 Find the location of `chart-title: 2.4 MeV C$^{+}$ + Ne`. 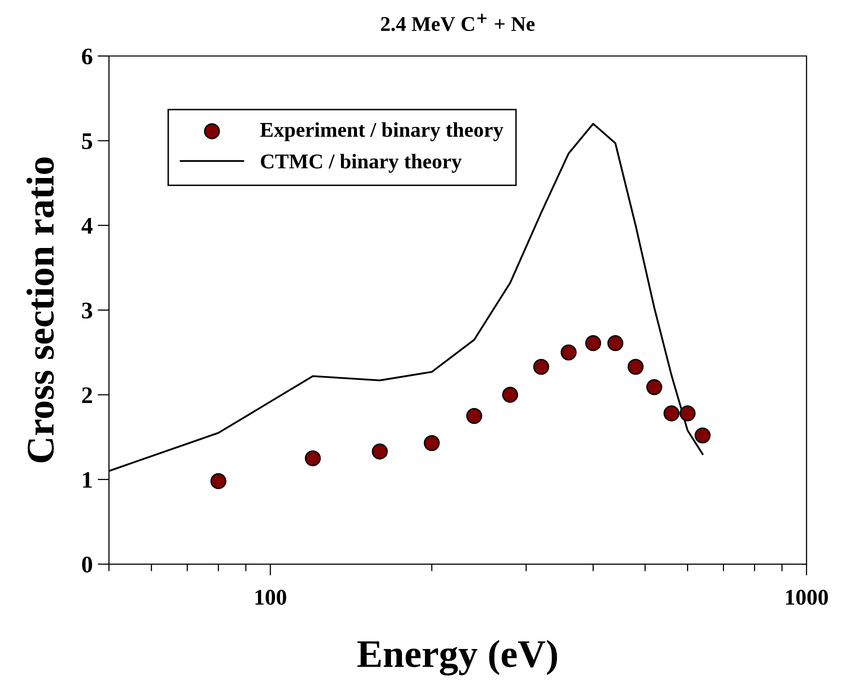

chart-title: 2.4 MeV C$^{+}$ + Ne is located at coordinates (458, 23).